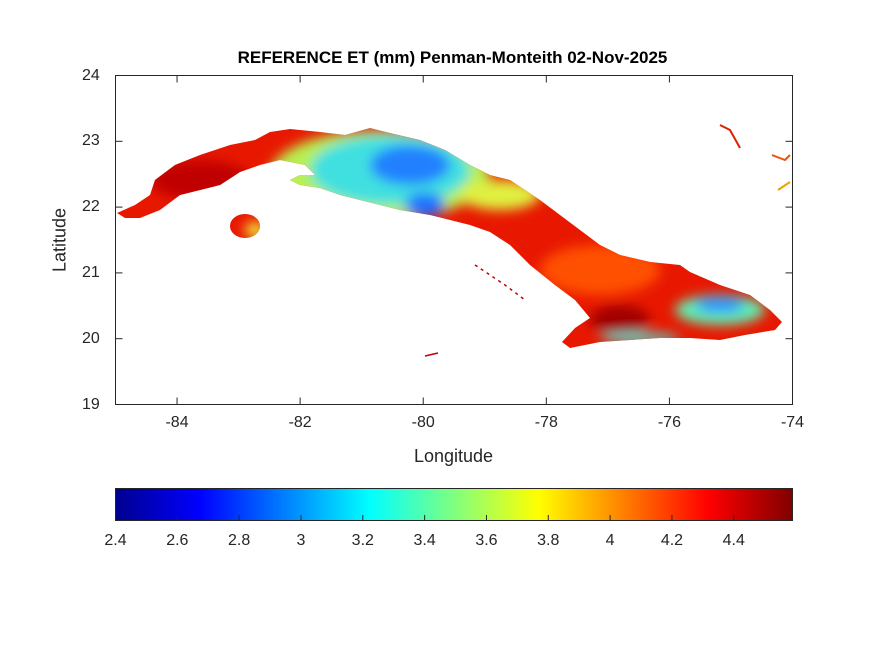 The height and width of the screenshot is (656, 875). What do you see at coordinates (91, 404) in the screenshot?
I see `y-tick-label: 19` at bounding box center [91, 404].